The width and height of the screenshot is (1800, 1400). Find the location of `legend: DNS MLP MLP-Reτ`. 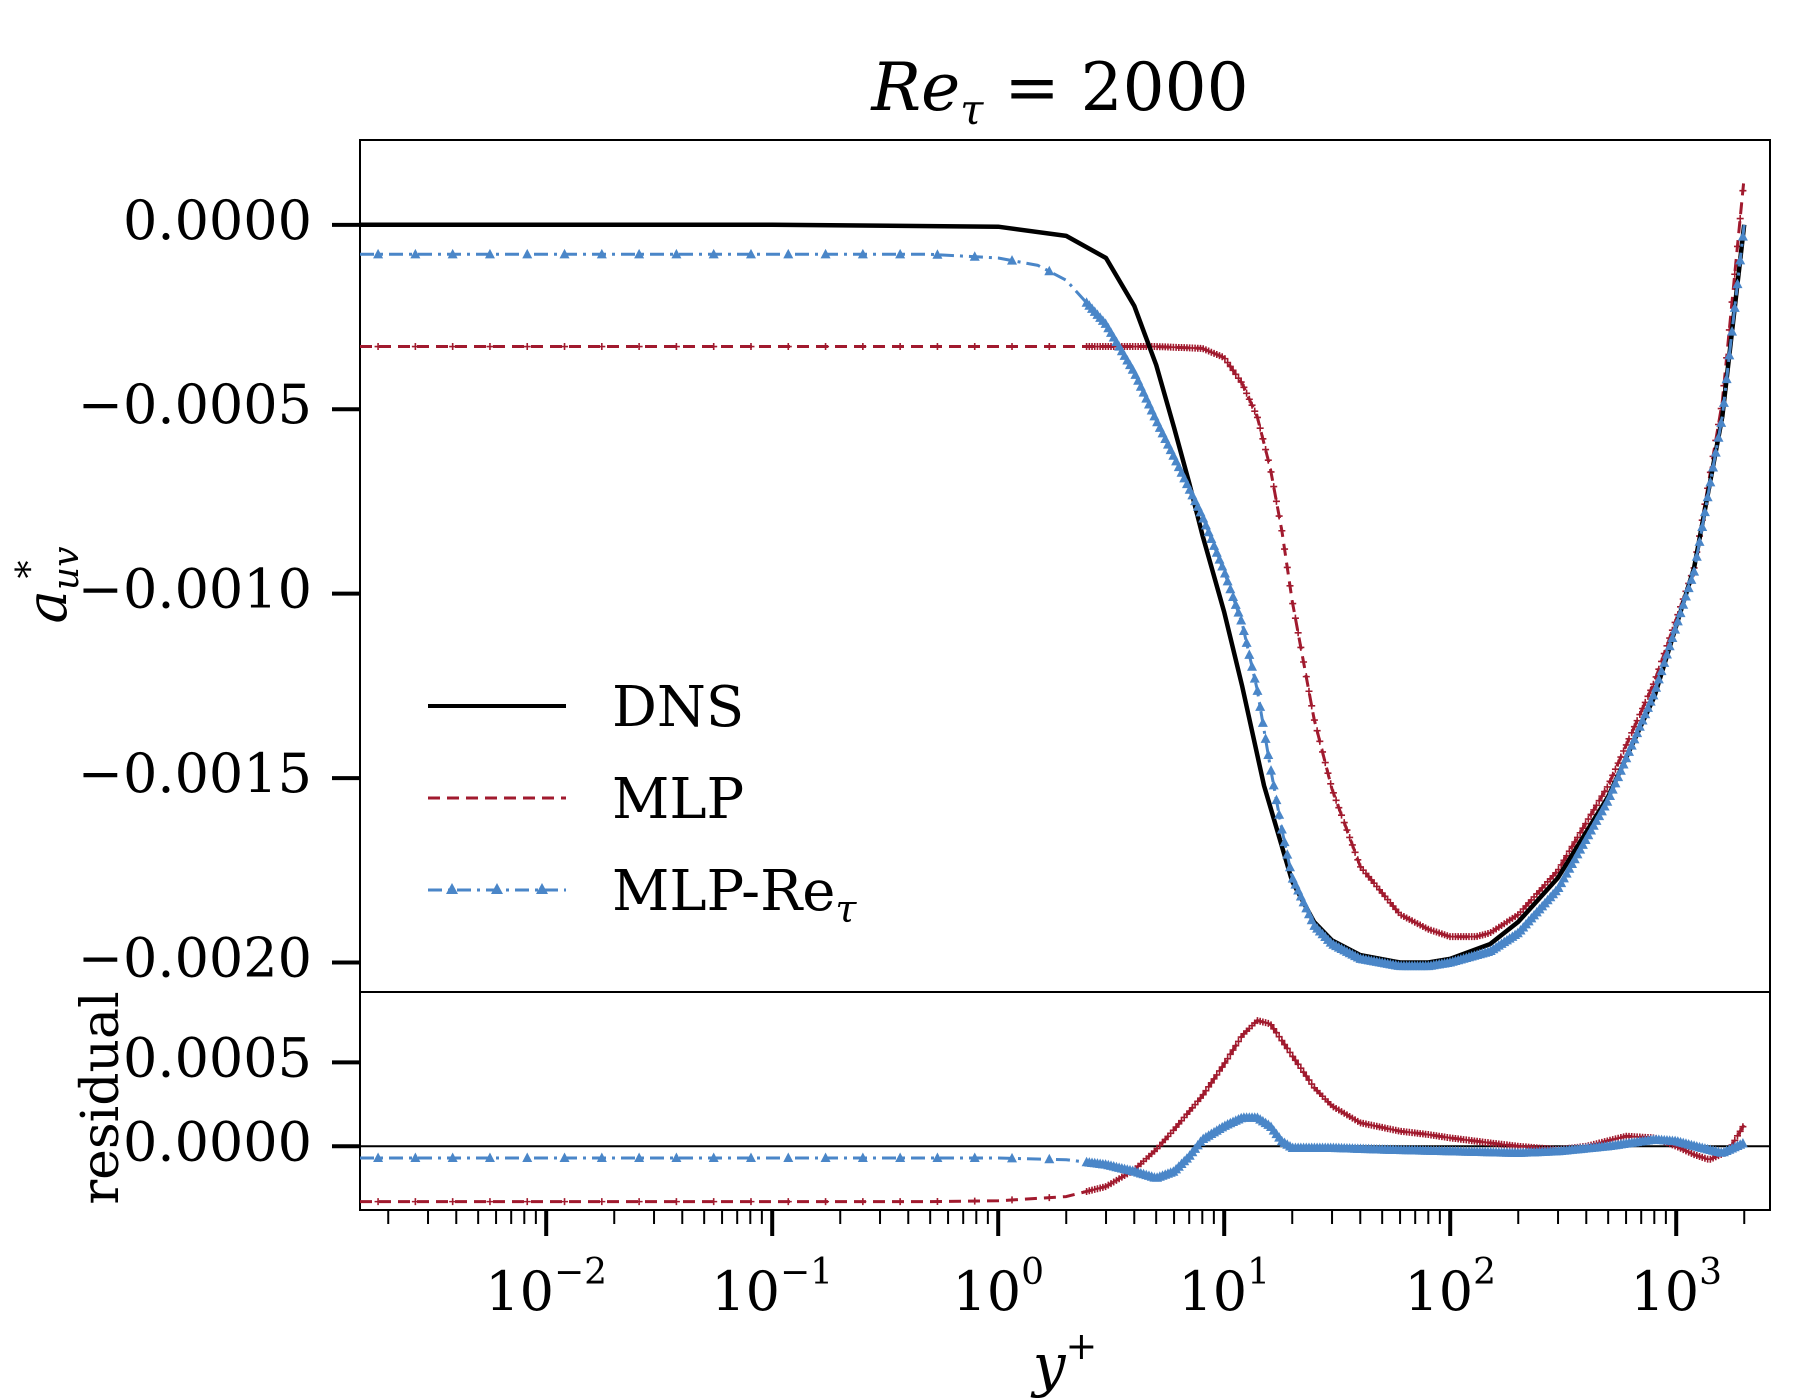

legend: DNS MLP MLP-Reτ is located at coordinates (642, 803).